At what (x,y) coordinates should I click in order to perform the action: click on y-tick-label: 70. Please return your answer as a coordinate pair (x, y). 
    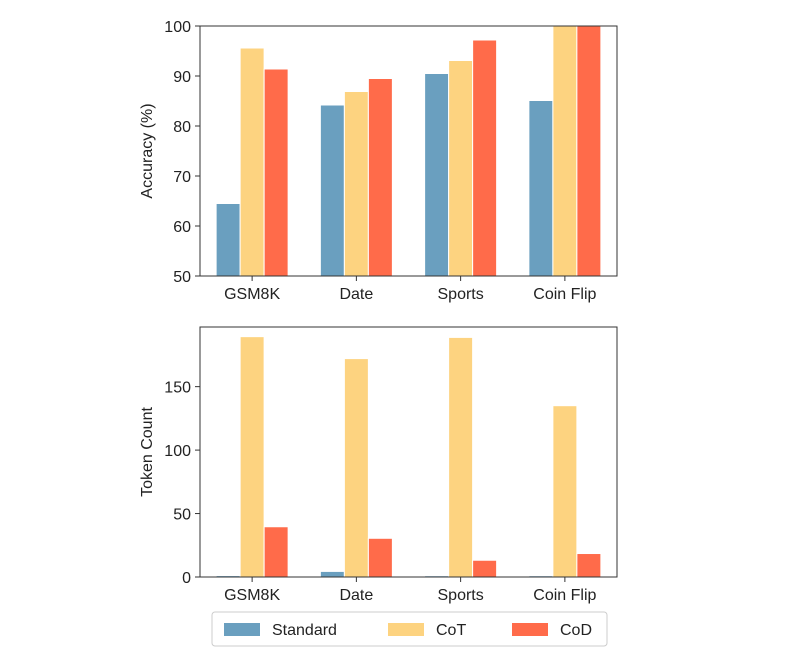
    Looking at the image, I should click on (182, 177).